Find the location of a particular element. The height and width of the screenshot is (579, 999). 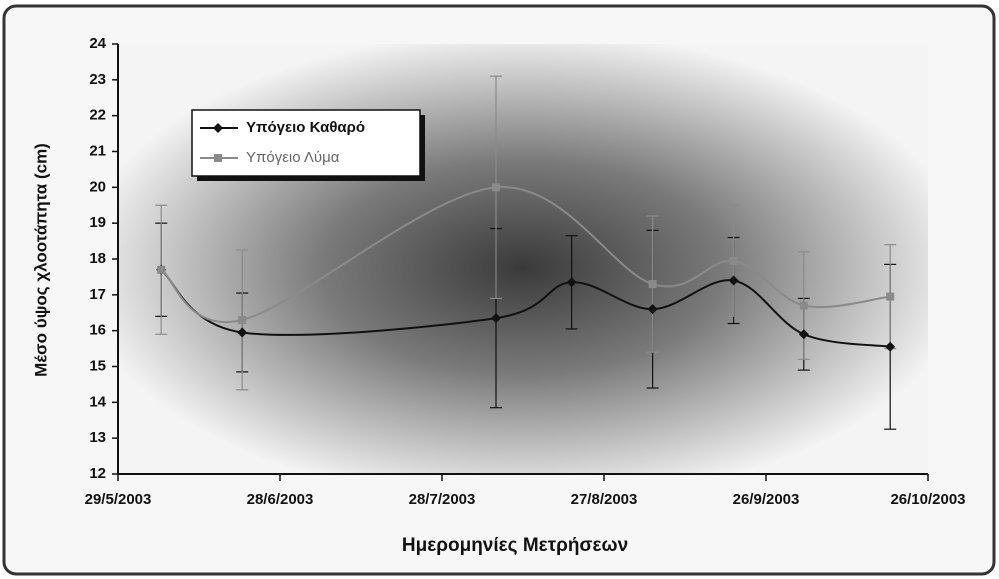

y-tick-label: 17 is located at coordinates (97, 294).